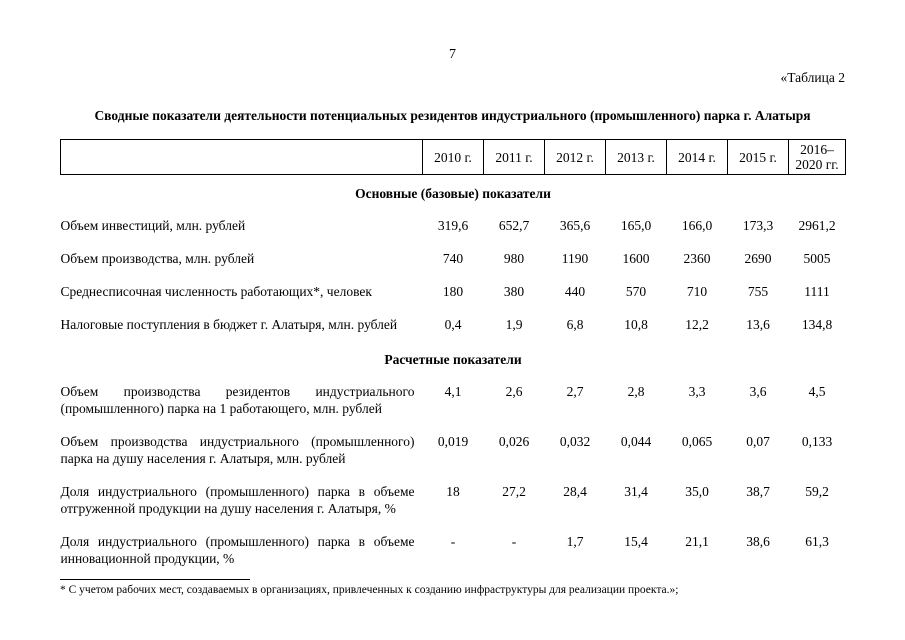 The width and height of the screenshot is (905, 640). What do you see at coordinates (575, 225) in the screenshot?
I see `cell-value: 365,6` at bounding box center [575, 225].